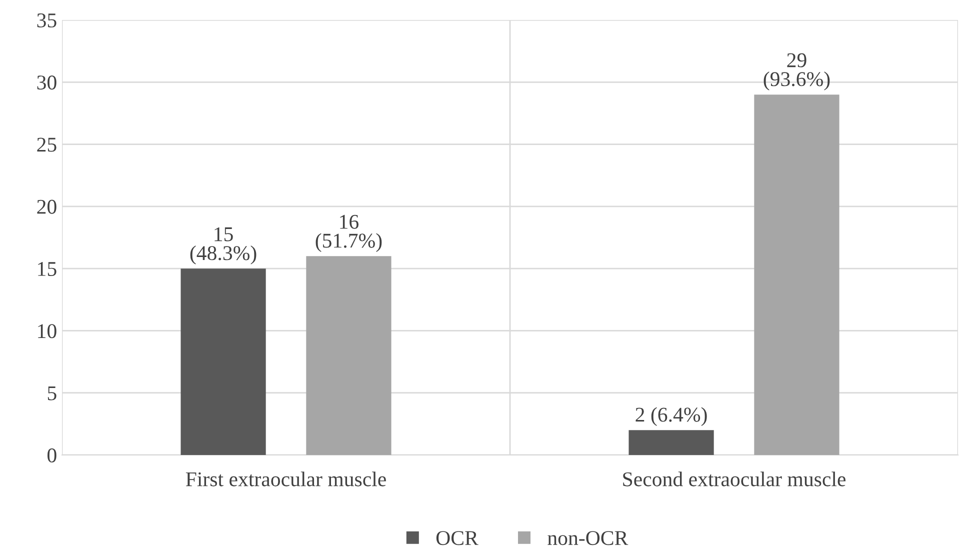 This screenshot has width=959, height=551. I want to click on x-tick-label: Second extraocular muscle, so click(734, 479).